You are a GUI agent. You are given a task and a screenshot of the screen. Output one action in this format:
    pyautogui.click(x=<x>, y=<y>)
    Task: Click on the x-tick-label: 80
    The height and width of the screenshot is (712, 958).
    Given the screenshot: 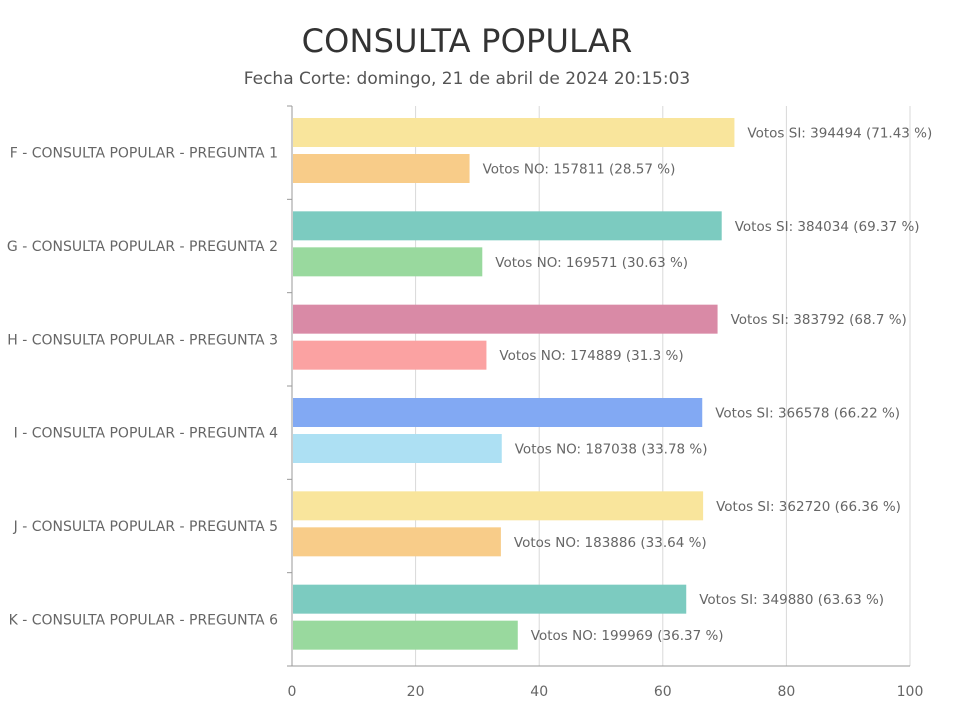 What is the action you would take?
    pyautogui.click(x=786, y=692)
    